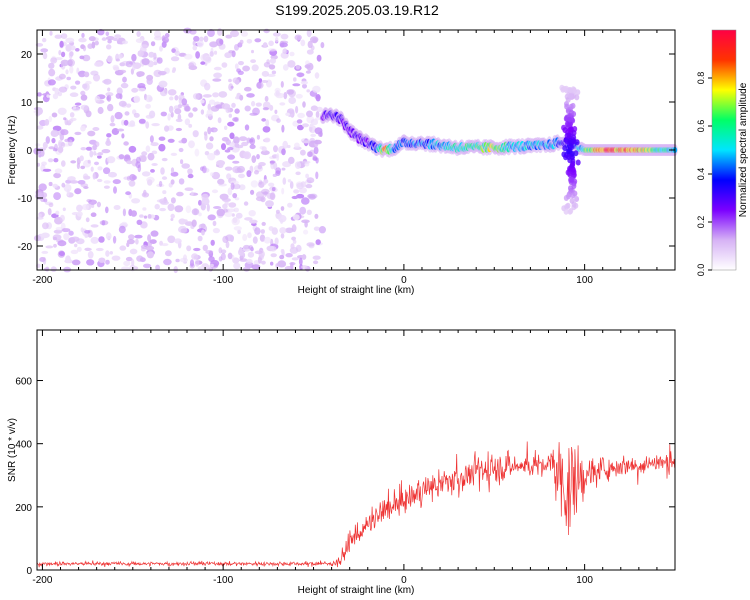 The image size is (750, 600). Describe the element at coordinates (724, 150) in the screenshot. I see `colorbar-frame` at that location.